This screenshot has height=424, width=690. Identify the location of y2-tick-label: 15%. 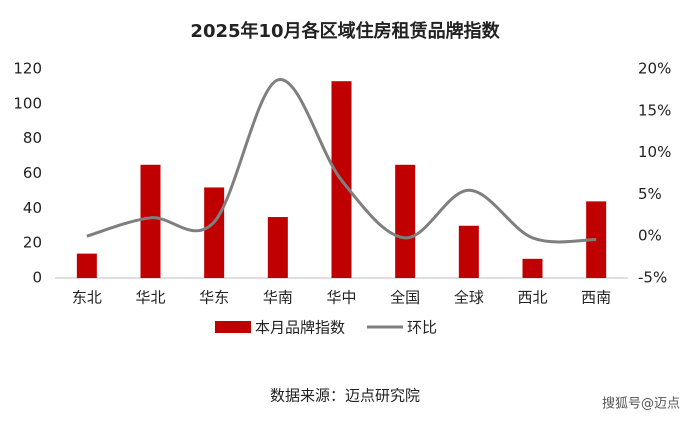
(654, 110).